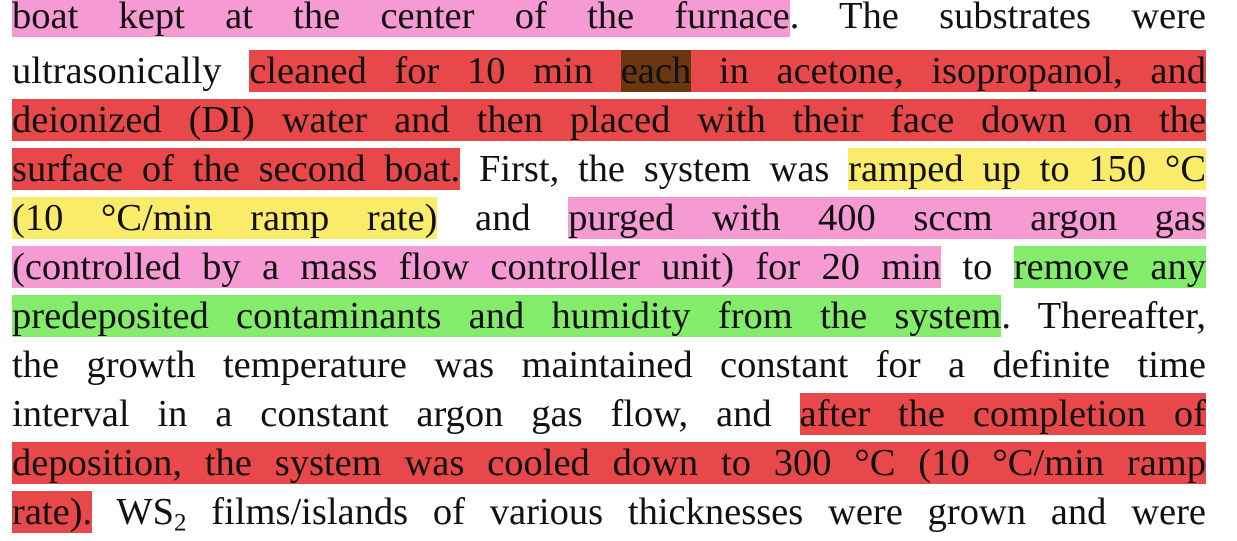  I want to click on highlighted-text-segment: remove any, so click(1109, 267).